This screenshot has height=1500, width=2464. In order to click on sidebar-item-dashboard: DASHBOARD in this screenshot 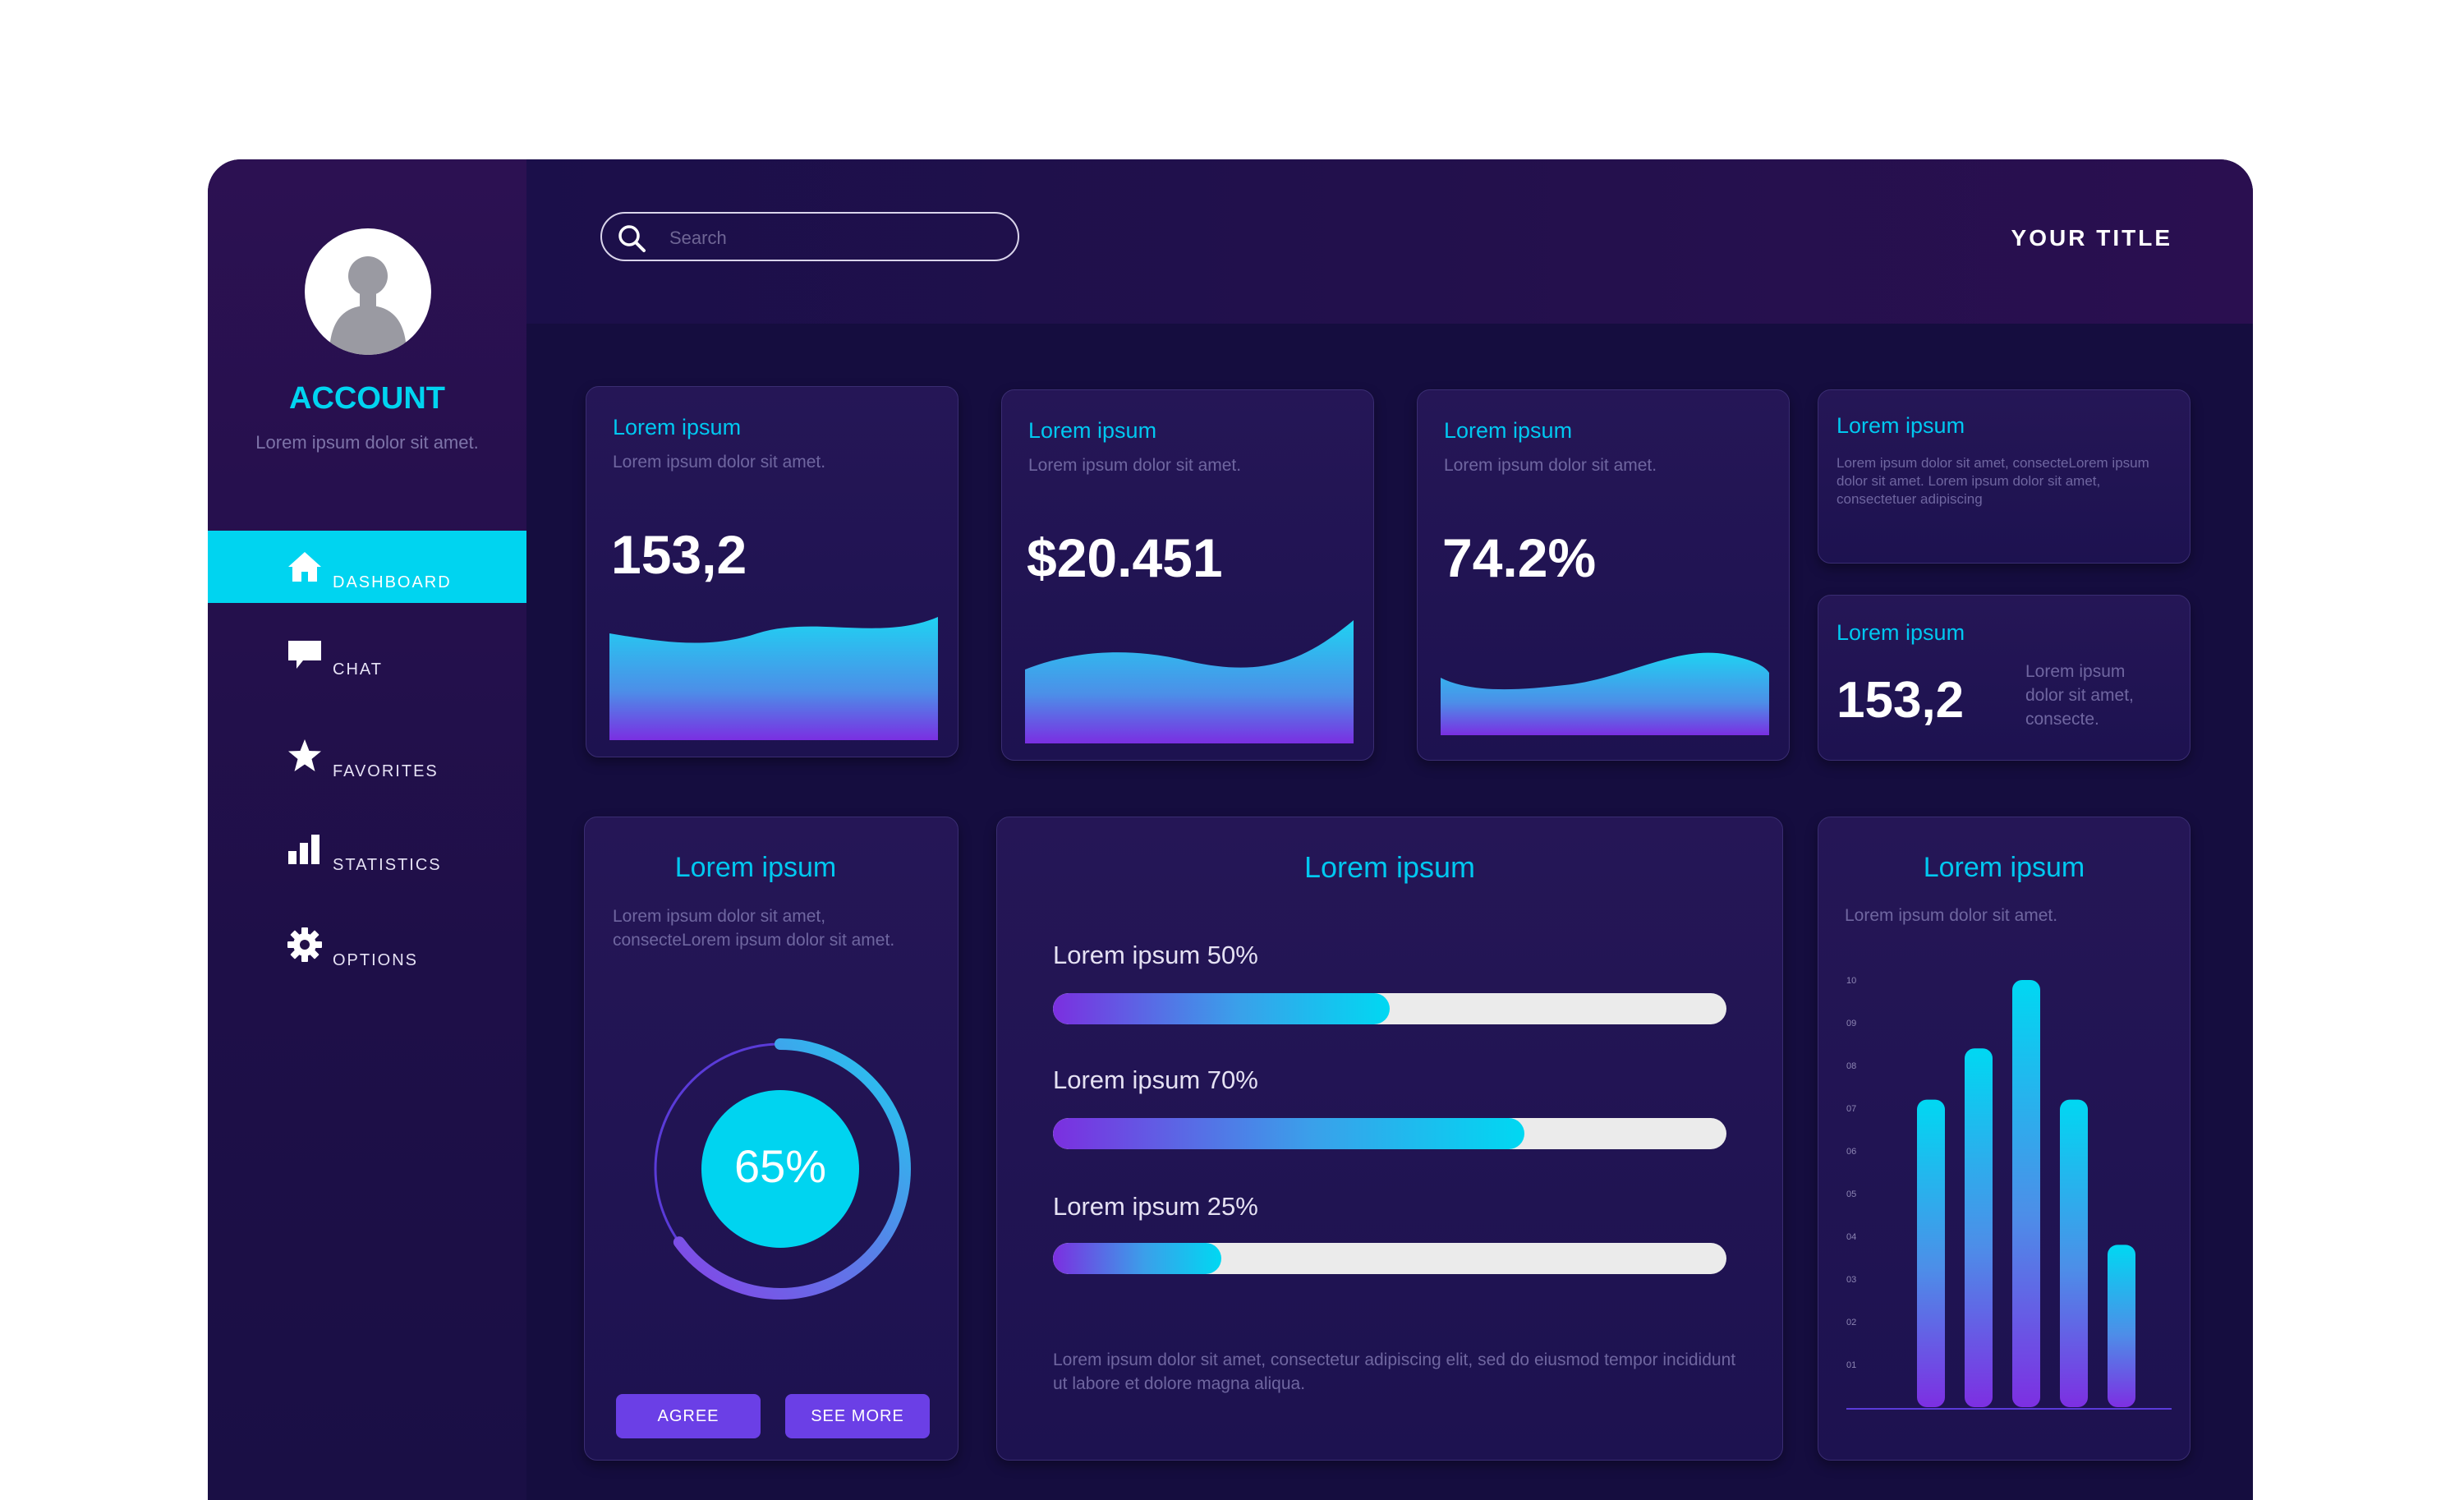, I will do `click(367, 567)`.